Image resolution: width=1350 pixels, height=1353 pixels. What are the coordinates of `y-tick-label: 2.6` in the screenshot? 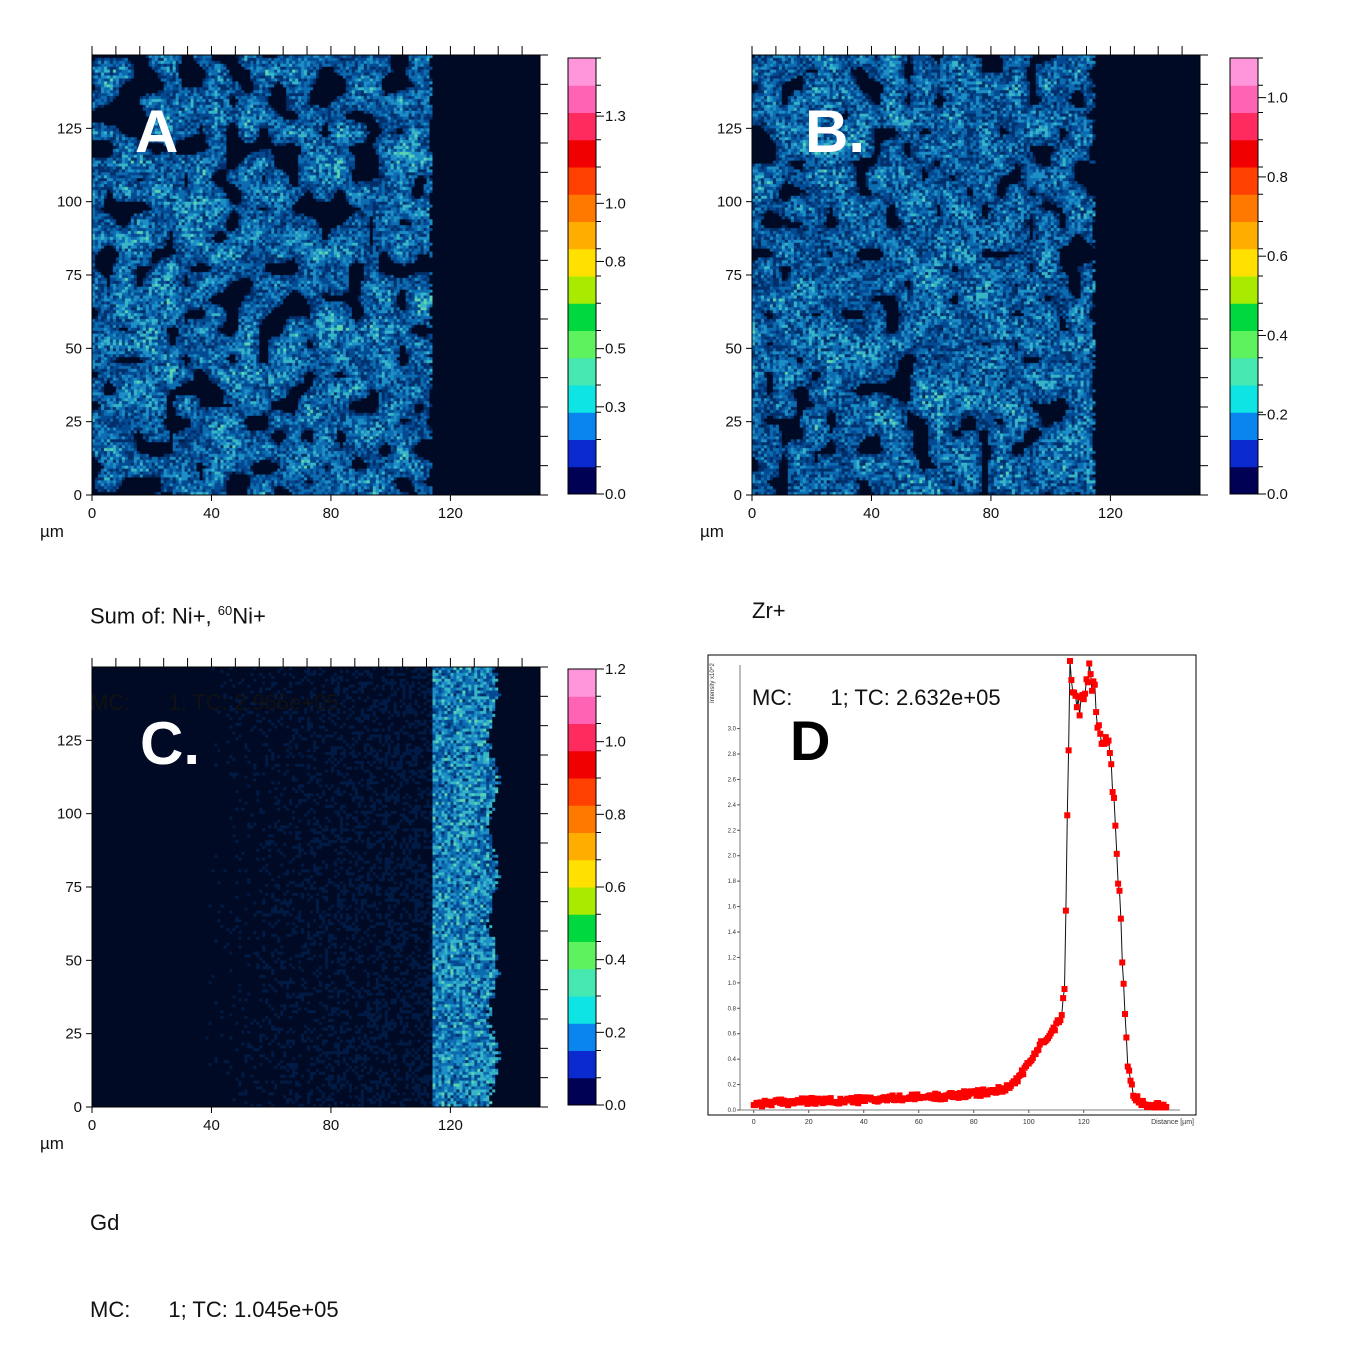 It's located at (732, 780).